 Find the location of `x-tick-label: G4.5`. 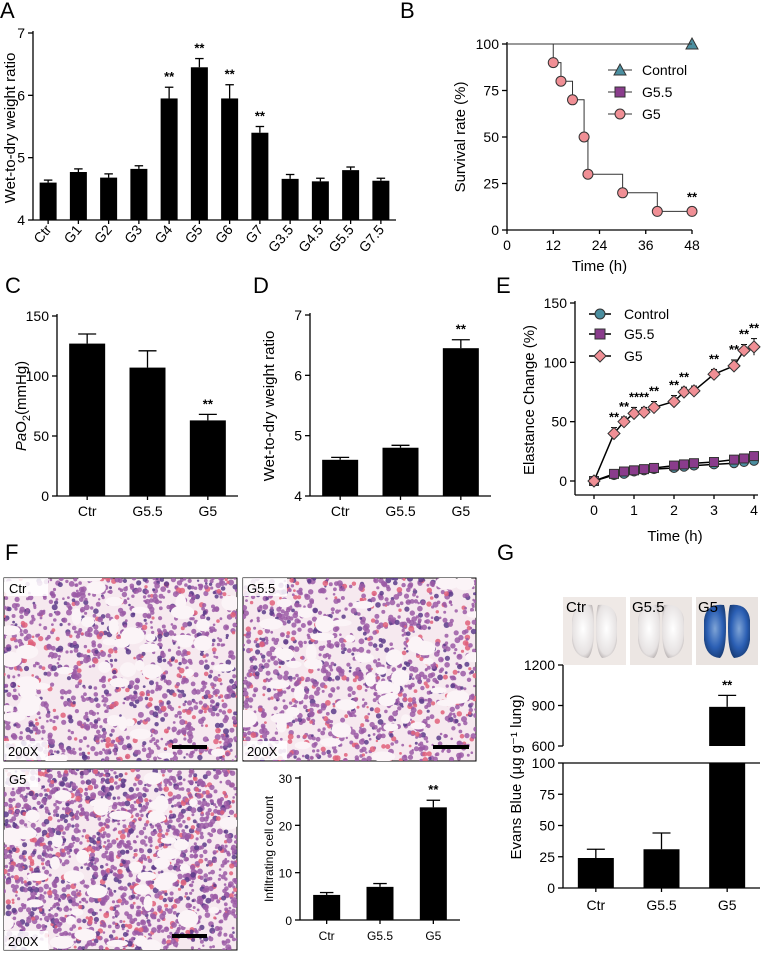

x-tick-label: G4.5 is located at coordinates (311, 238).